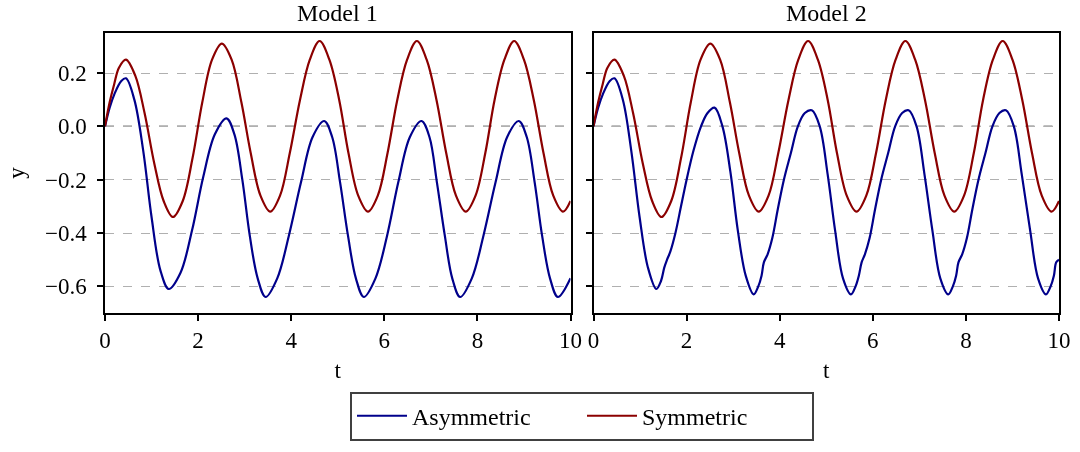 This screenshot has width=1080, height=452. I want to click on y-tick-label: 0.2, so click(72, 74).